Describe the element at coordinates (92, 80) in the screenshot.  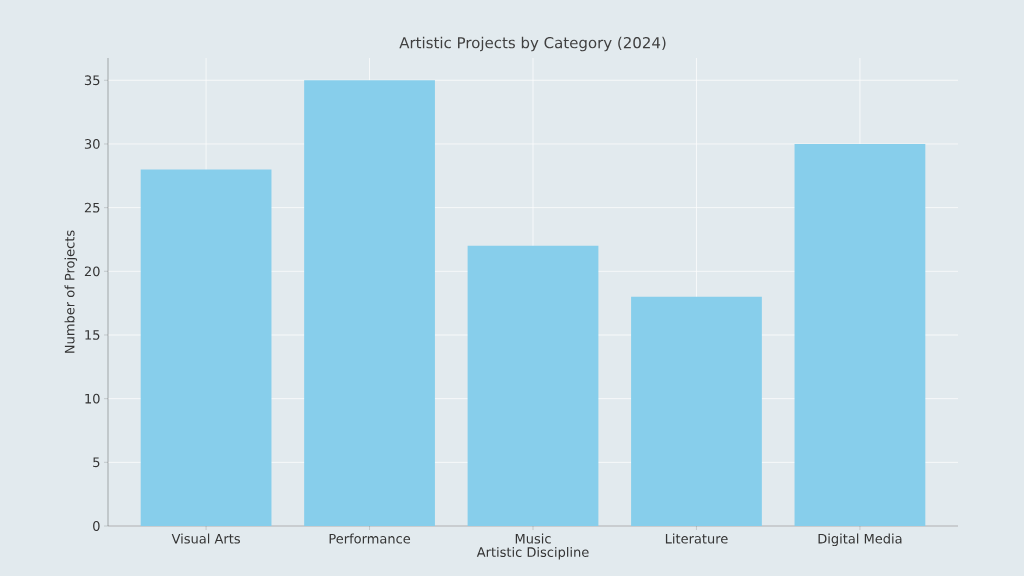
I see `y-tick-label: 35` at that location.